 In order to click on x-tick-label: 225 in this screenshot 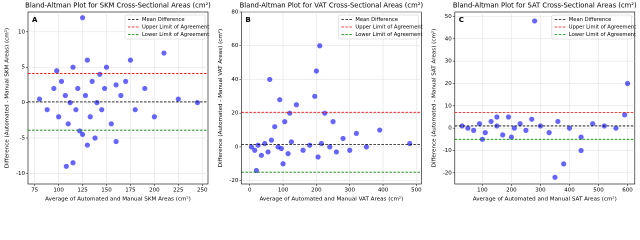, I will do `click(178, 191)`.